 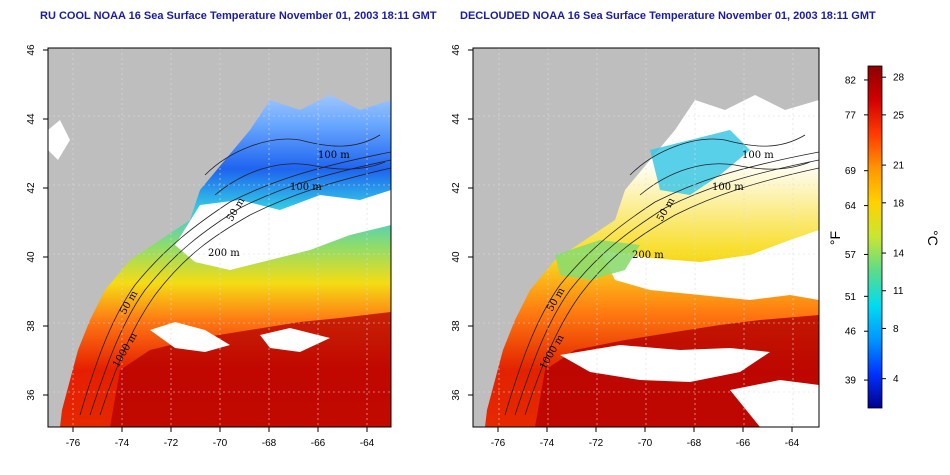 What do you see at coordinates (851, 171) in the screenshot?
I see `fahrenheit-tick-label: 69` at bounding box center [851, 171].